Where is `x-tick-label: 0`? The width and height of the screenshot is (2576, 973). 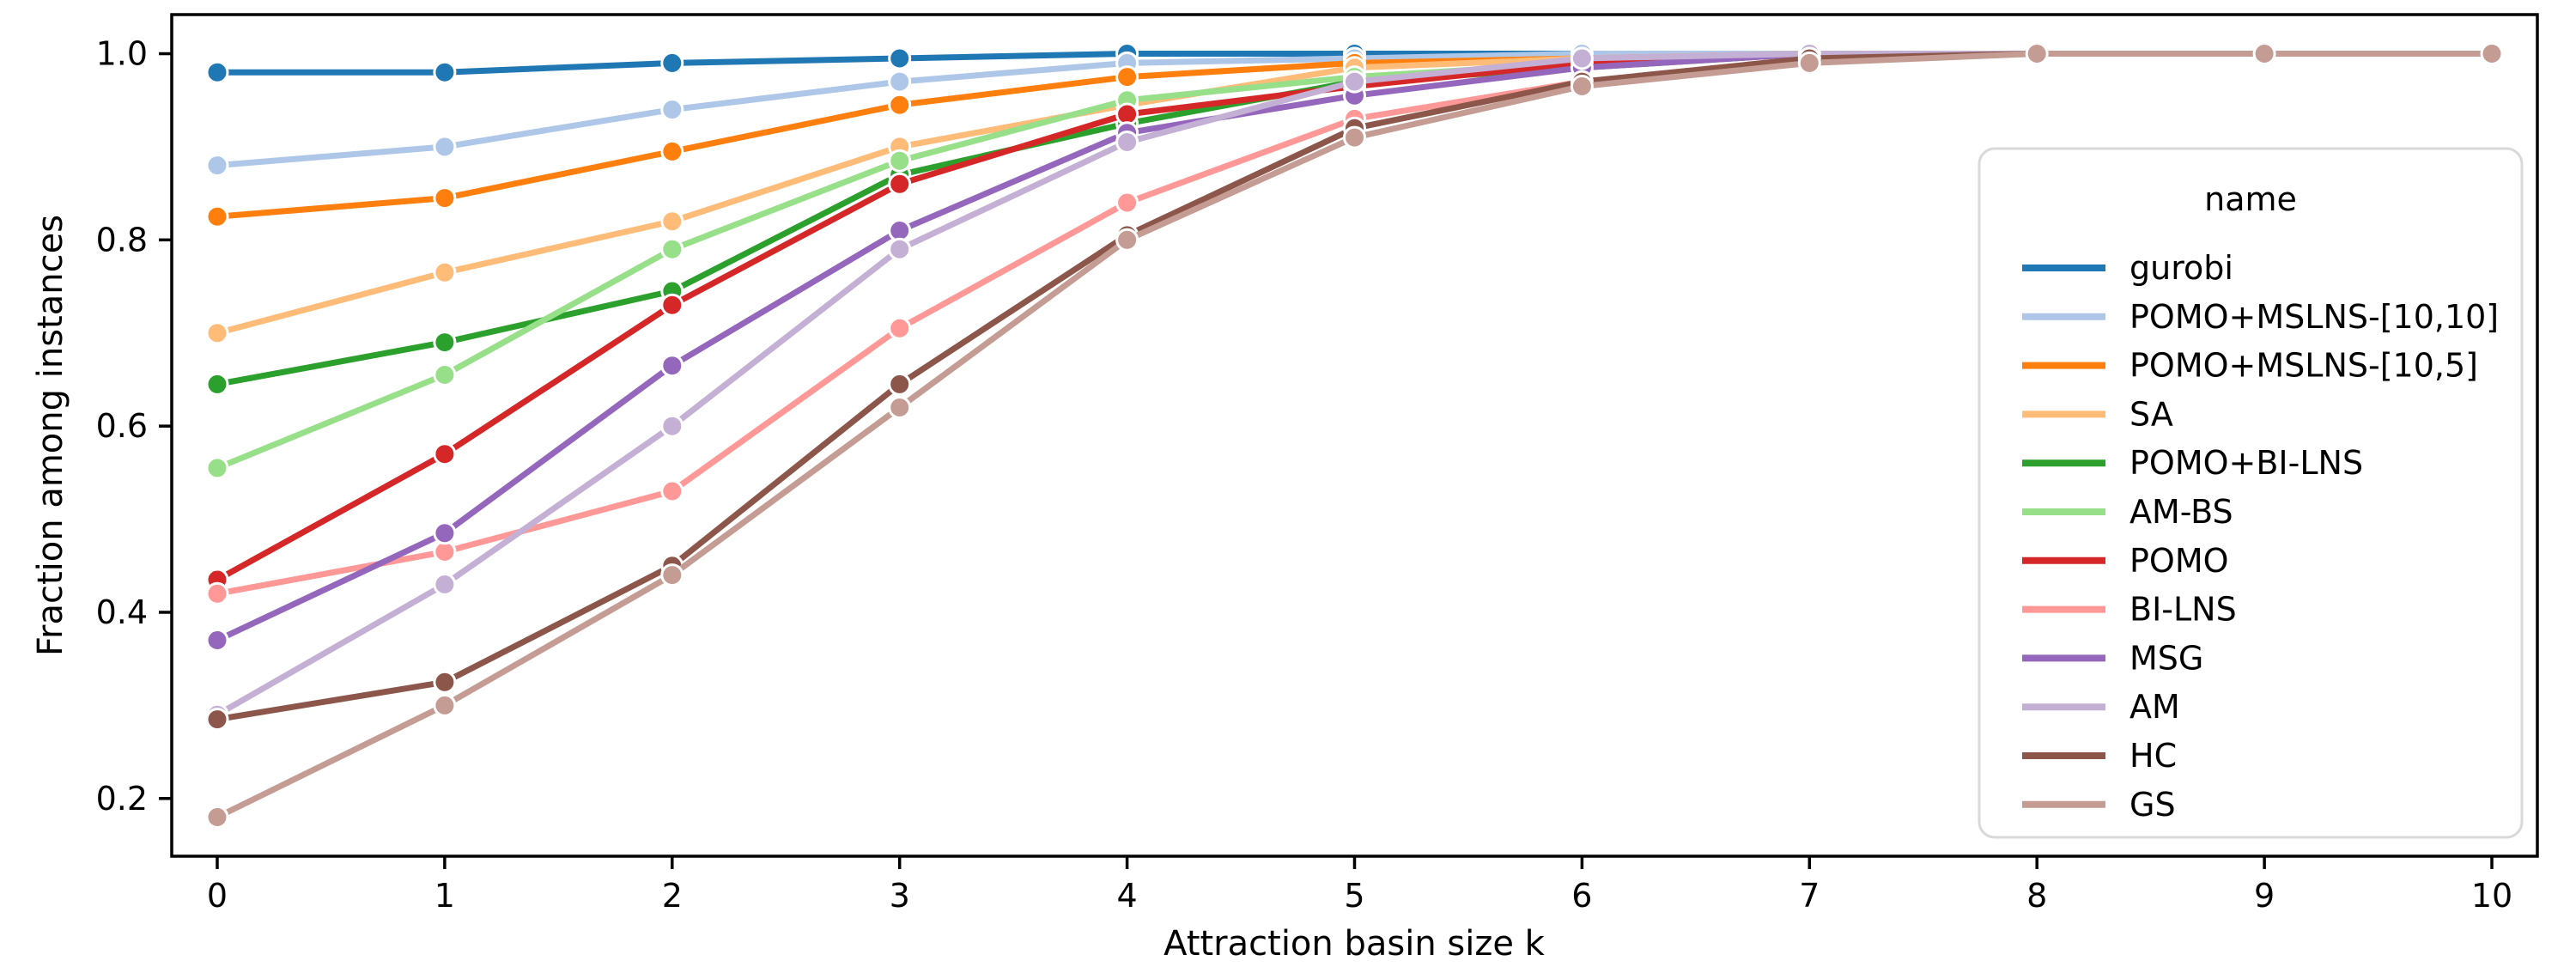
x-tick-label: 0 is located at coordinates (218, 896).